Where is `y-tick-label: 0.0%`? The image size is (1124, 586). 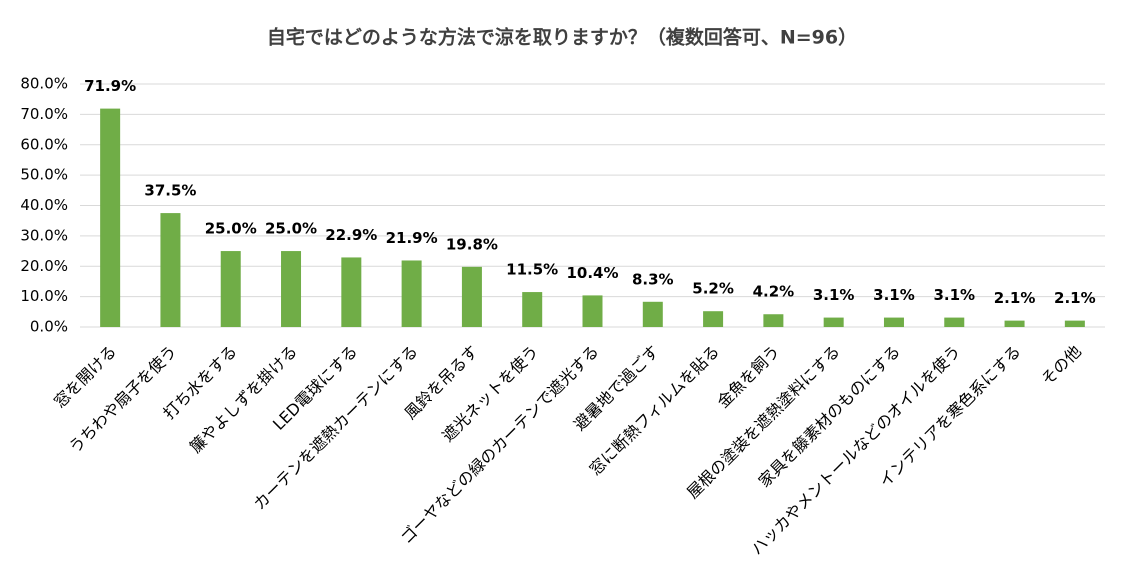
y-tick-label: 0.0% is located at coordinates (49, 327).